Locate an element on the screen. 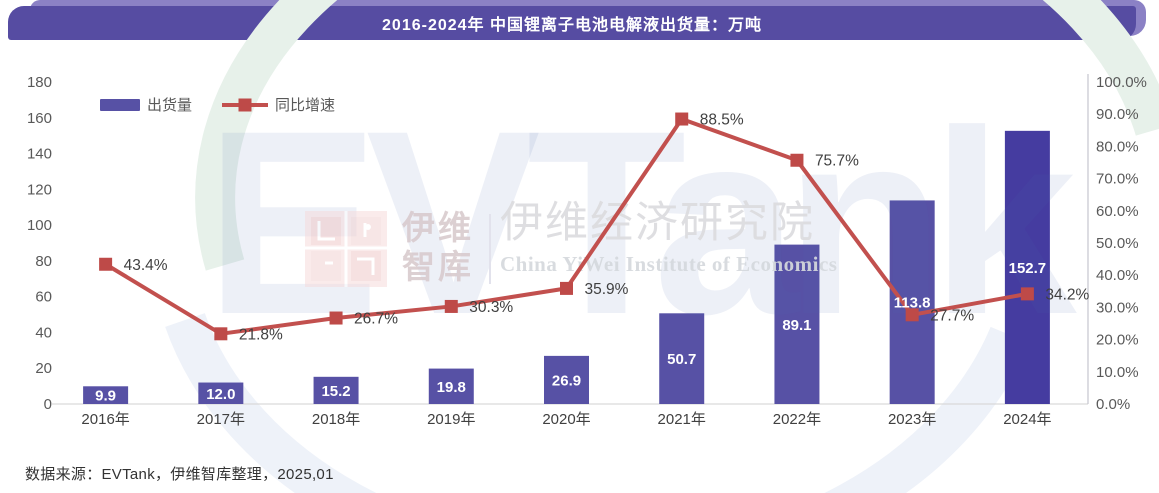 This screenshot has height=493, width=1159. bar-2023年 is located at coordinates (912, 302).